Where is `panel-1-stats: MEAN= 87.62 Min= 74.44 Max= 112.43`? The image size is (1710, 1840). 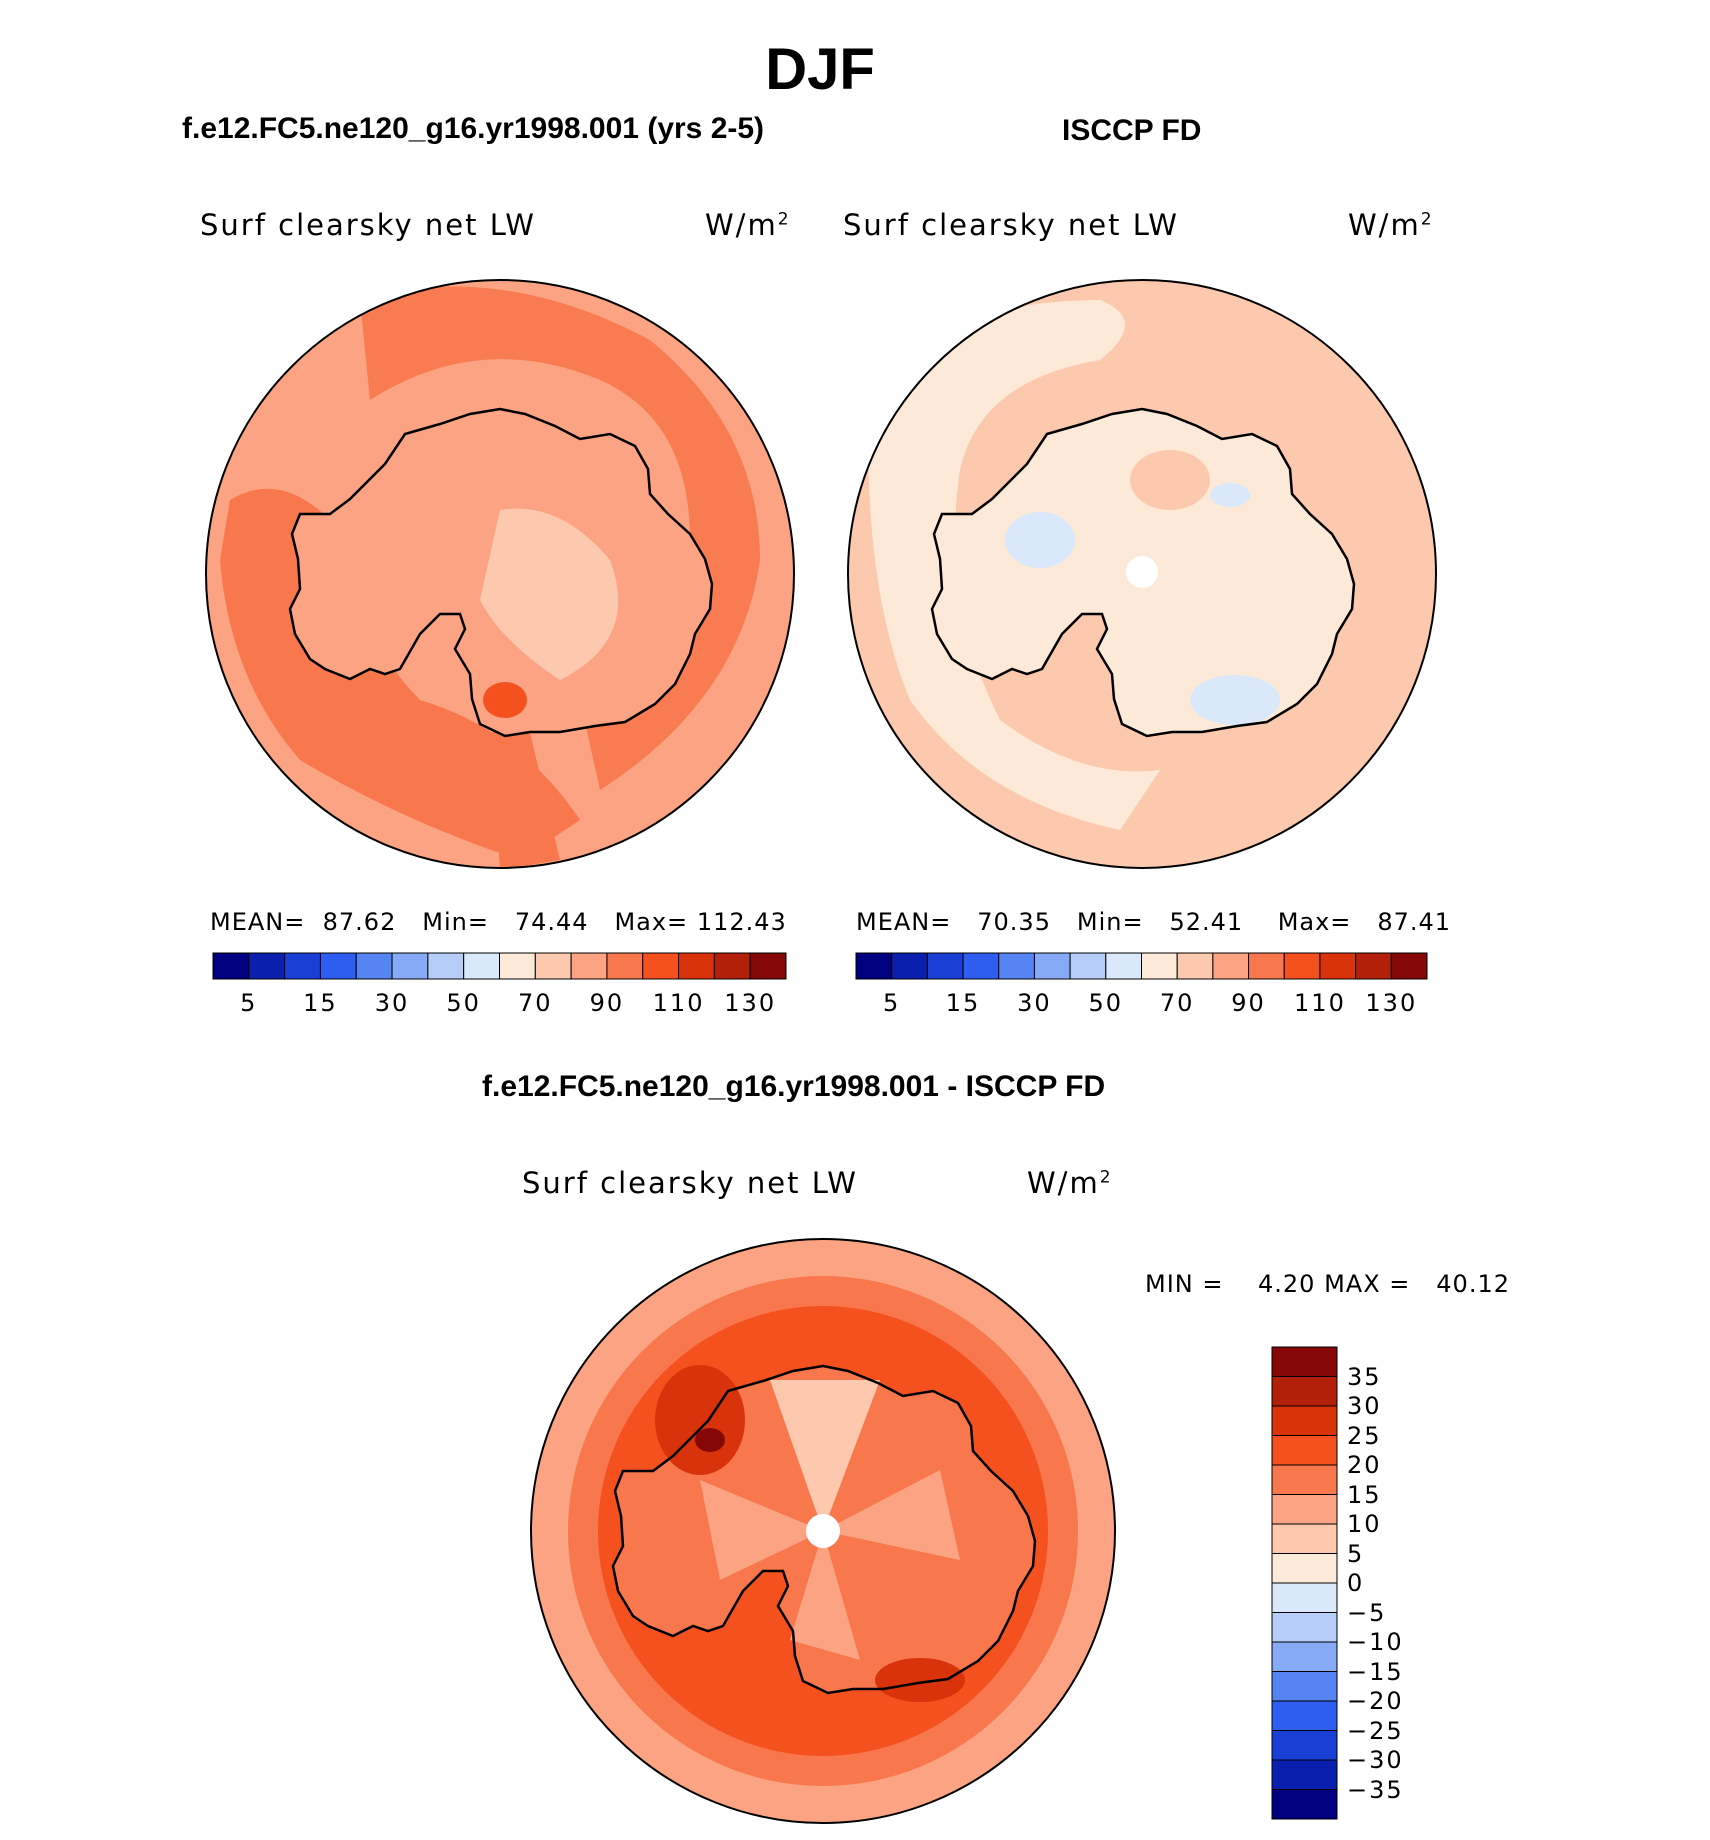
panel-1-stats: MEAN= 87.62 Min= 74.44 Max= 112.43 is located at coordinates (498, 922).